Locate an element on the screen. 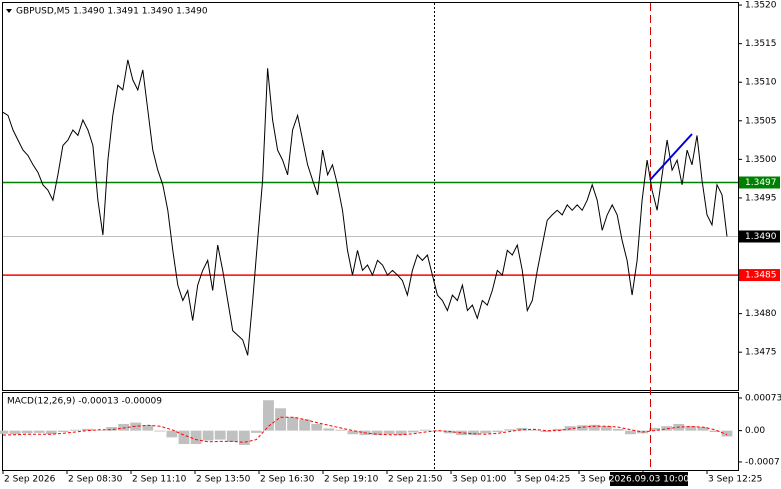 The height and width of the screenshot is (489, 781). x-tick-label: 2 Sep 08:30 is located at coordinates (95, 480).